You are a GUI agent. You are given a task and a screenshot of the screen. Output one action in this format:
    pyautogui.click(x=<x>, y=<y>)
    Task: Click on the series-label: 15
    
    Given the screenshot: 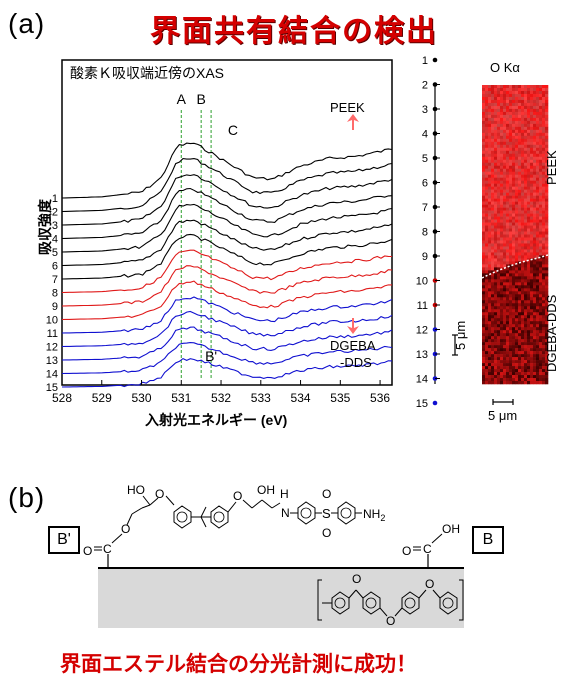 What is the action you would take?
    pyautogui.click(x=52, y=388)
    